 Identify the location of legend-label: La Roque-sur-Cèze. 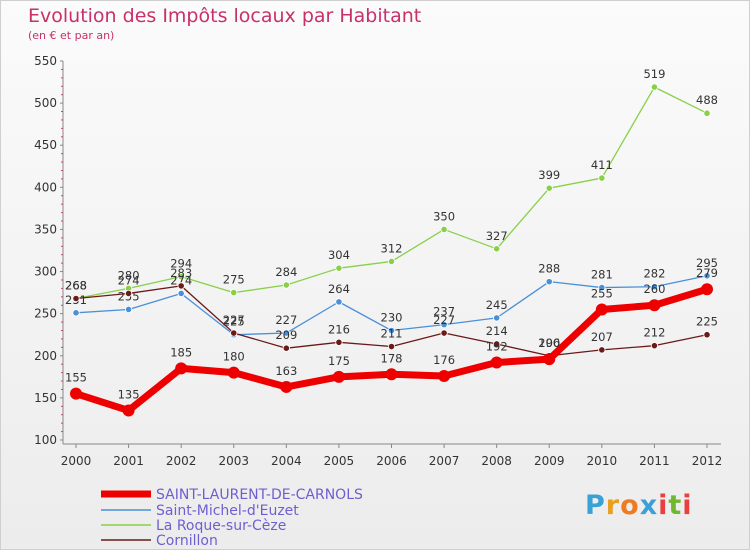
(221, 526).